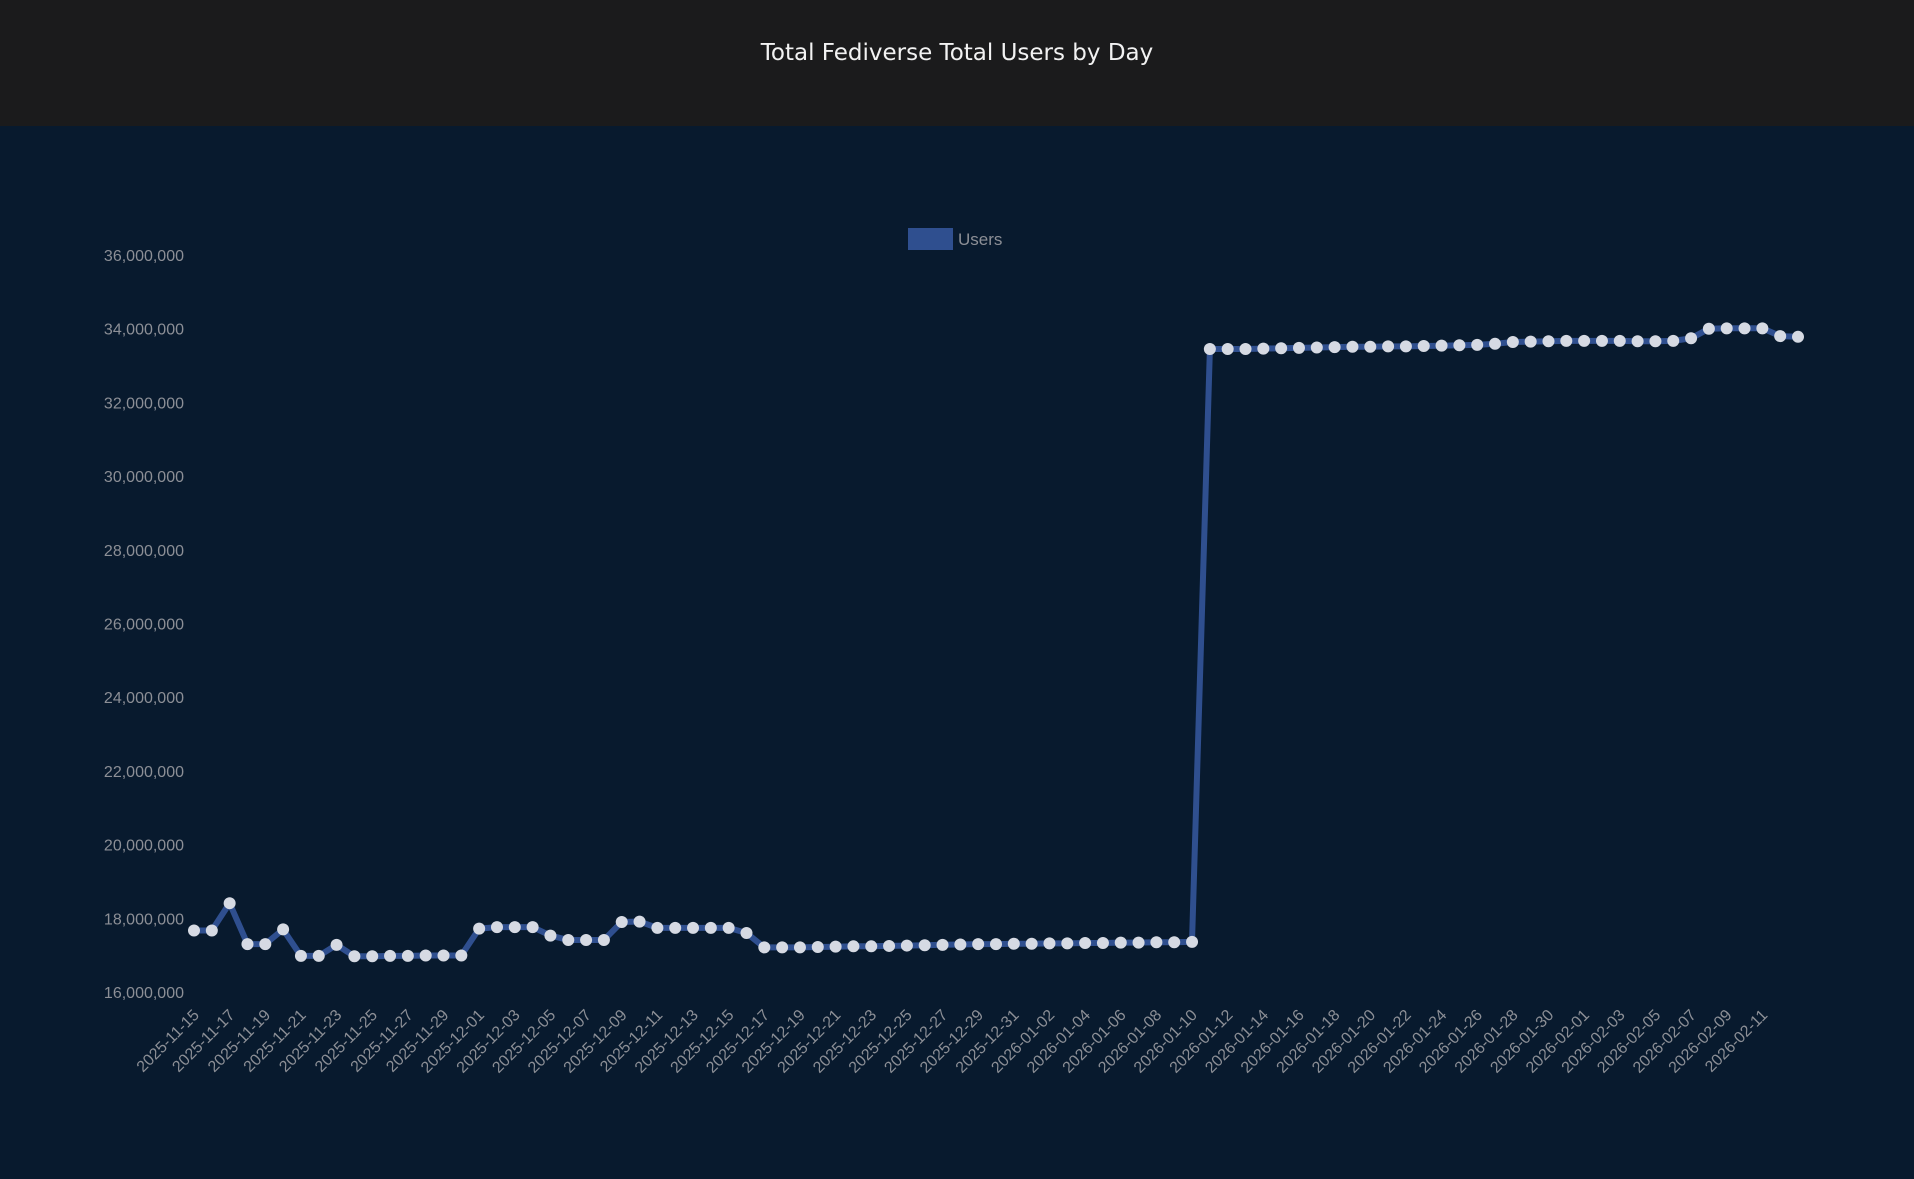 The image size is (1914, 1179). What do you see at coordinates (144, 846) in the screenshot?
I see `y-tick-label: 20,000,000` at bounding box center [144, 846].